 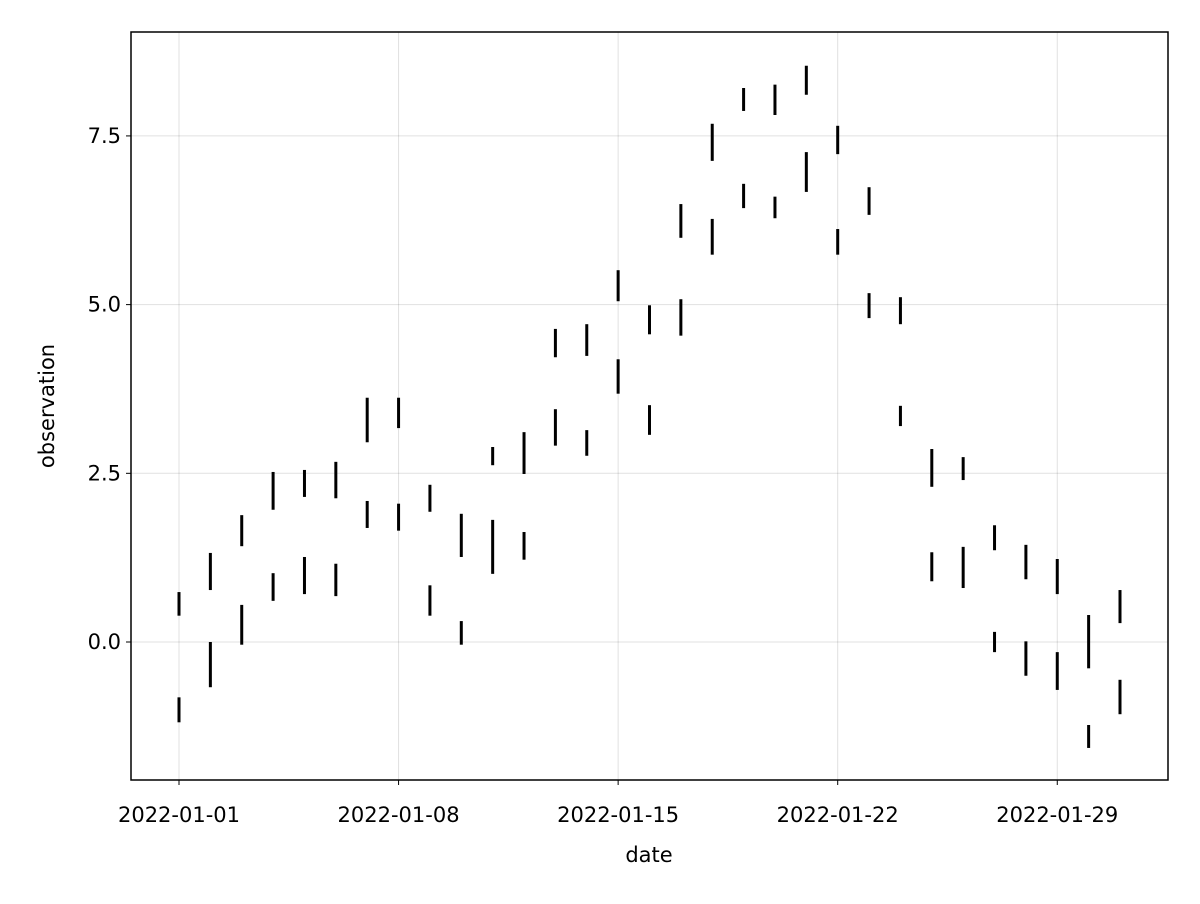 What do you see at coordinates (104, 136) in the screenshot?
I see `y-tick-label: 7.5` at bounding box center [104, 136].